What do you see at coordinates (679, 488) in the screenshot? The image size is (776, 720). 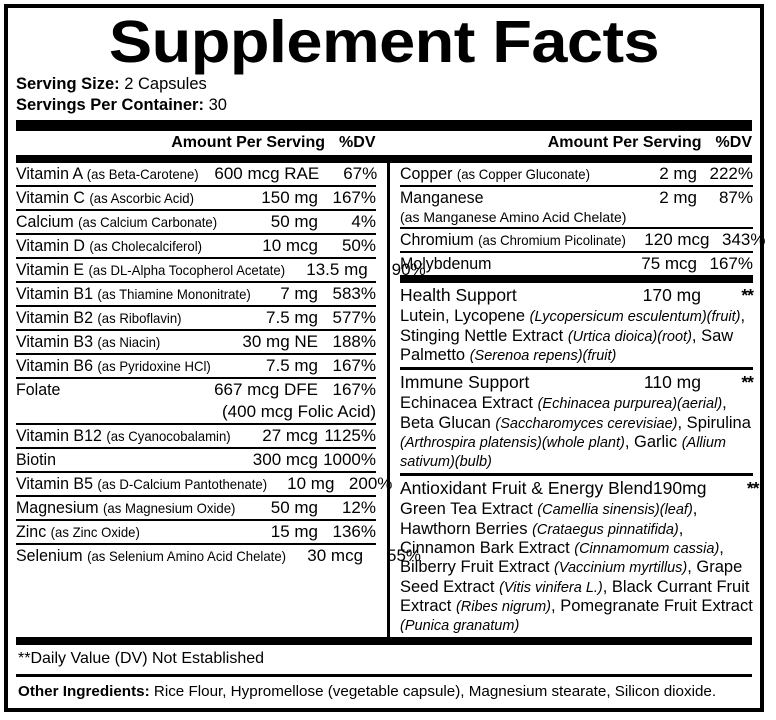 I see `blend-amount: 190mg` at bounding box center [679, 488].